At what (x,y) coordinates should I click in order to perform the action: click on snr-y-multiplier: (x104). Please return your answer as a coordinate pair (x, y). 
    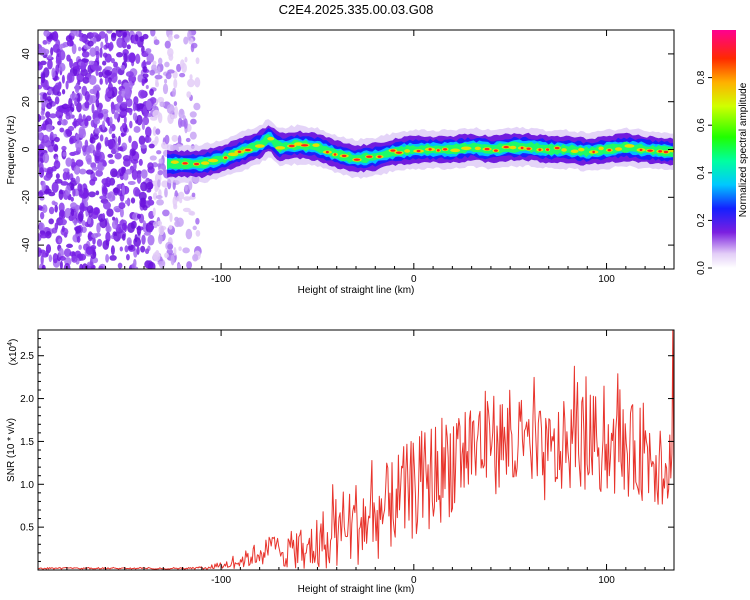
    Looking at the image, I should click on (13, 352).